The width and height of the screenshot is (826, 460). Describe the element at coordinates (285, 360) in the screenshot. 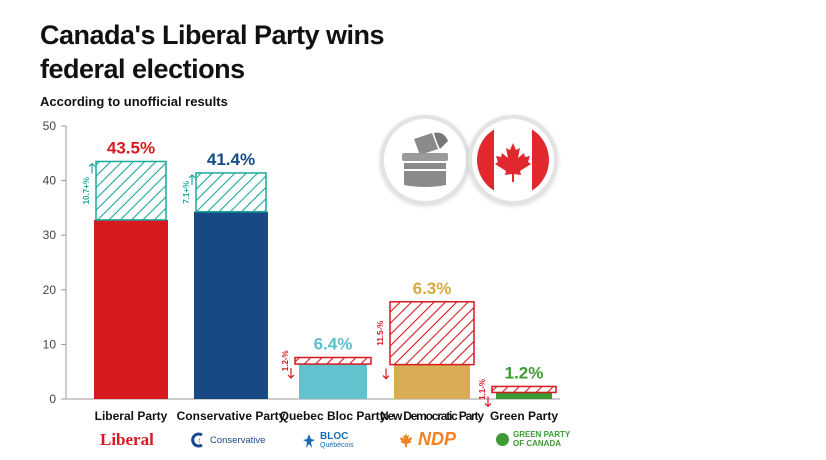

I see `change-label-2: 1.2-%` at that location.